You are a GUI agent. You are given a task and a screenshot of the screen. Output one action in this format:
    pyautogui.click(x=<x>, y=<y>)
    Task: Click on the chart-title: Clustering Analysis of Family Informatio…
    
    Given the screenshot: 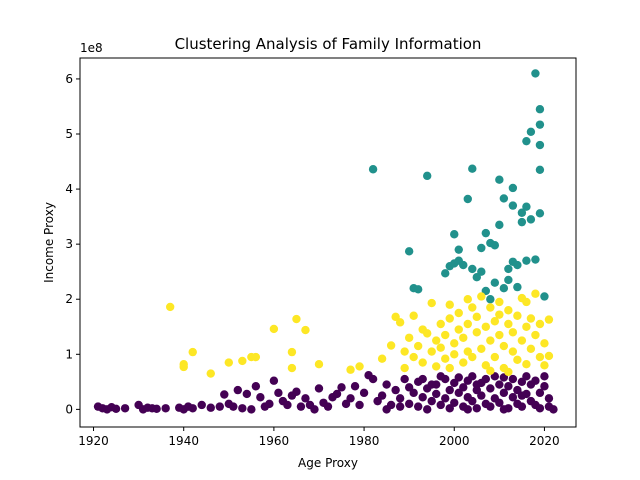 What is the action you would take?
    pyautogui.click(x=328, y=44)
    